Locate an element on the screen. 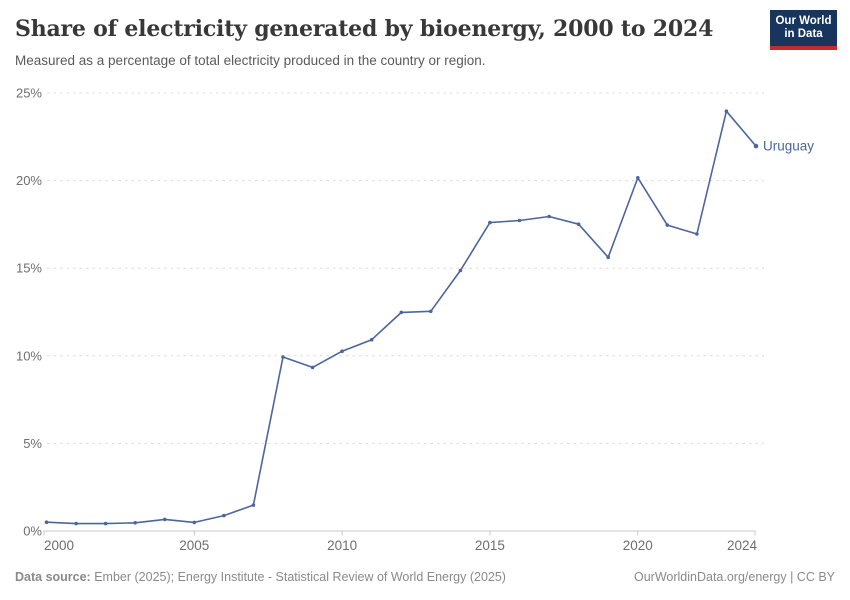 The width and height of the screenshot is (850, 600). x-tick-label-2015: 2015 is located at coordinates (490, 545).